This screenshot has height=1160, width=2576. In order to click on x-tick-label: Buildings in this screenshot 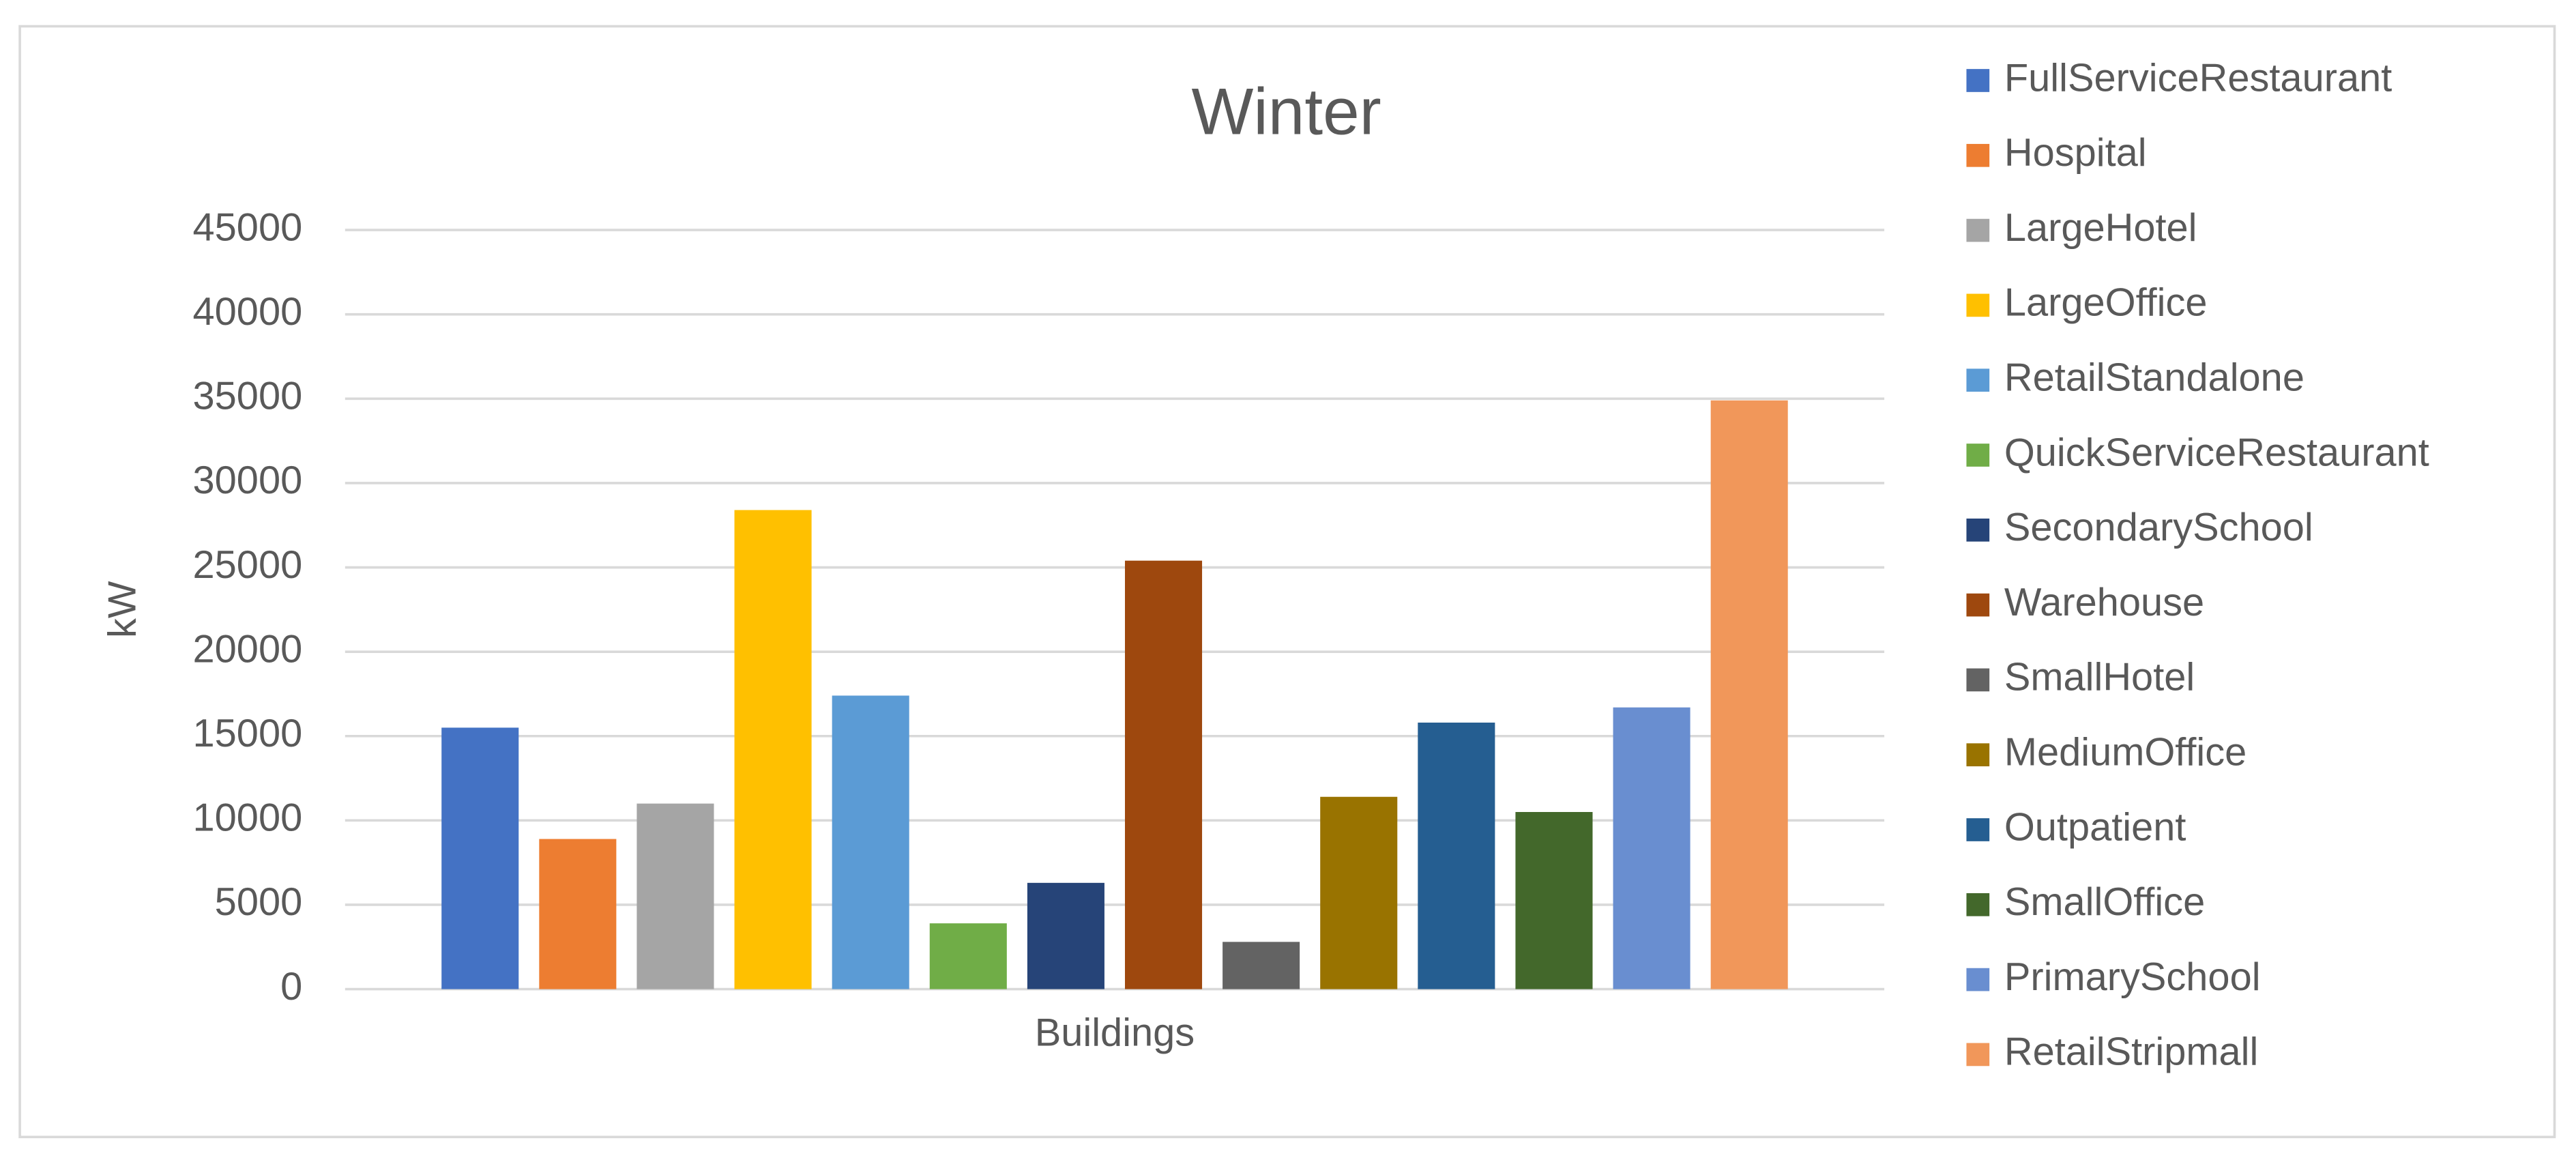, I will do `click(1115, 1032)`.